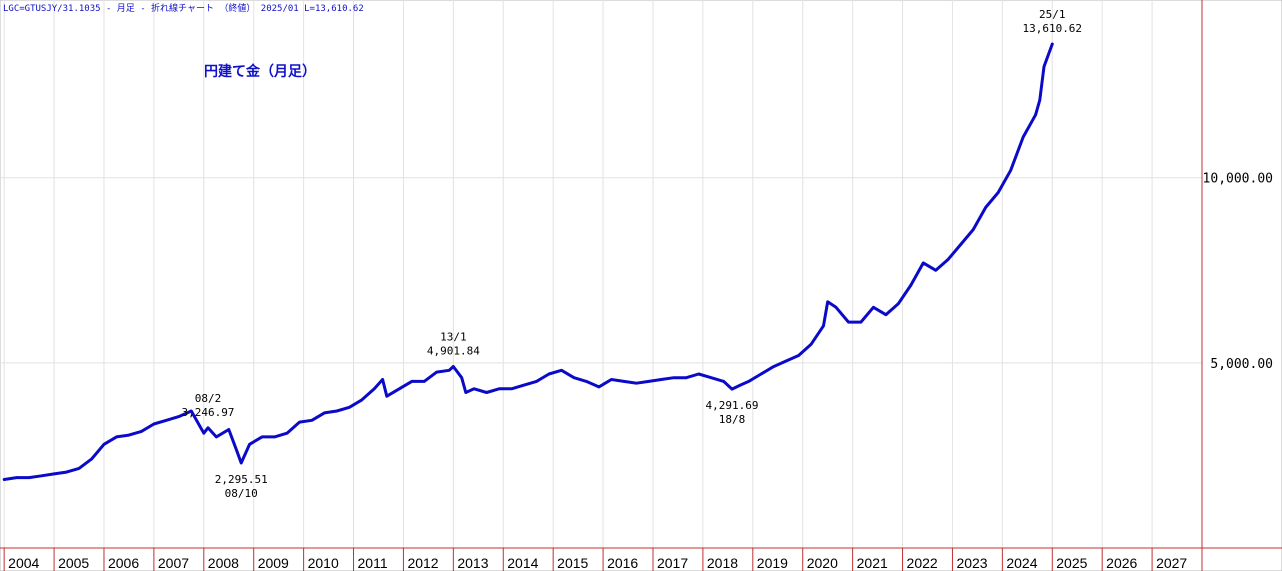  I want to click on x-tick-label: 2015, so click(572, 563).